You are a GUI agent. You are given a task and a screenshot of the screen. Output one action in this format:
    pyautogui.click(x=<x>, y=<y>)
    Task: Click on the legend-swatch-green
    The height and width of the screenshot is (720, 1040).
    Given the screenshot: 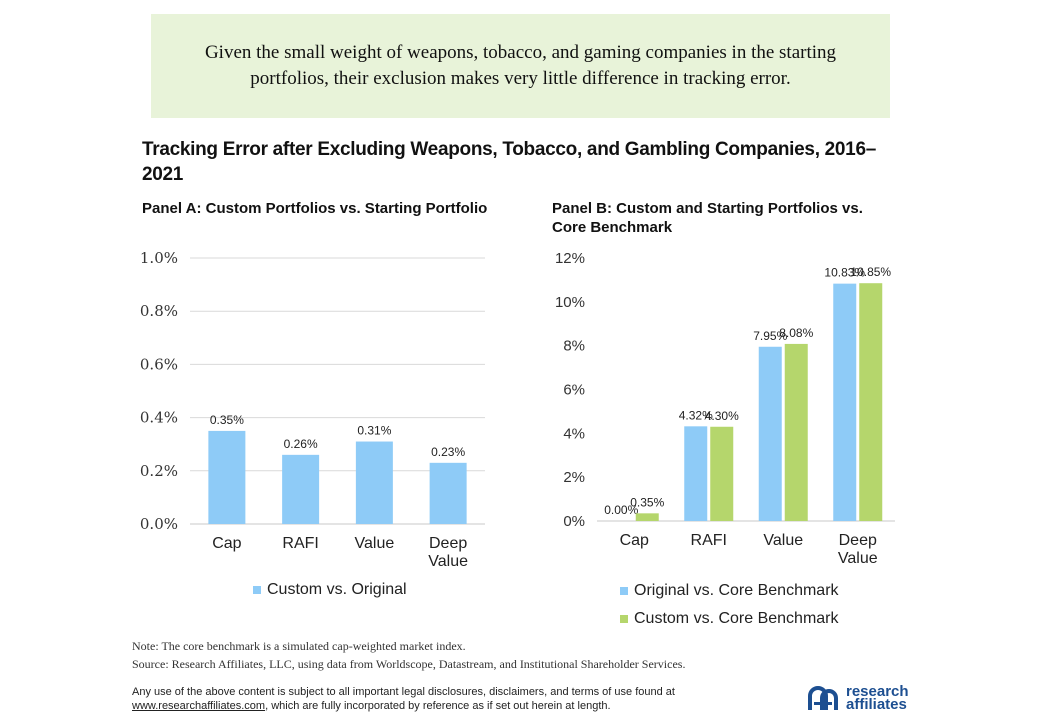 What is the action you would take?
    pyautogui.click(x=624, y=619)
    